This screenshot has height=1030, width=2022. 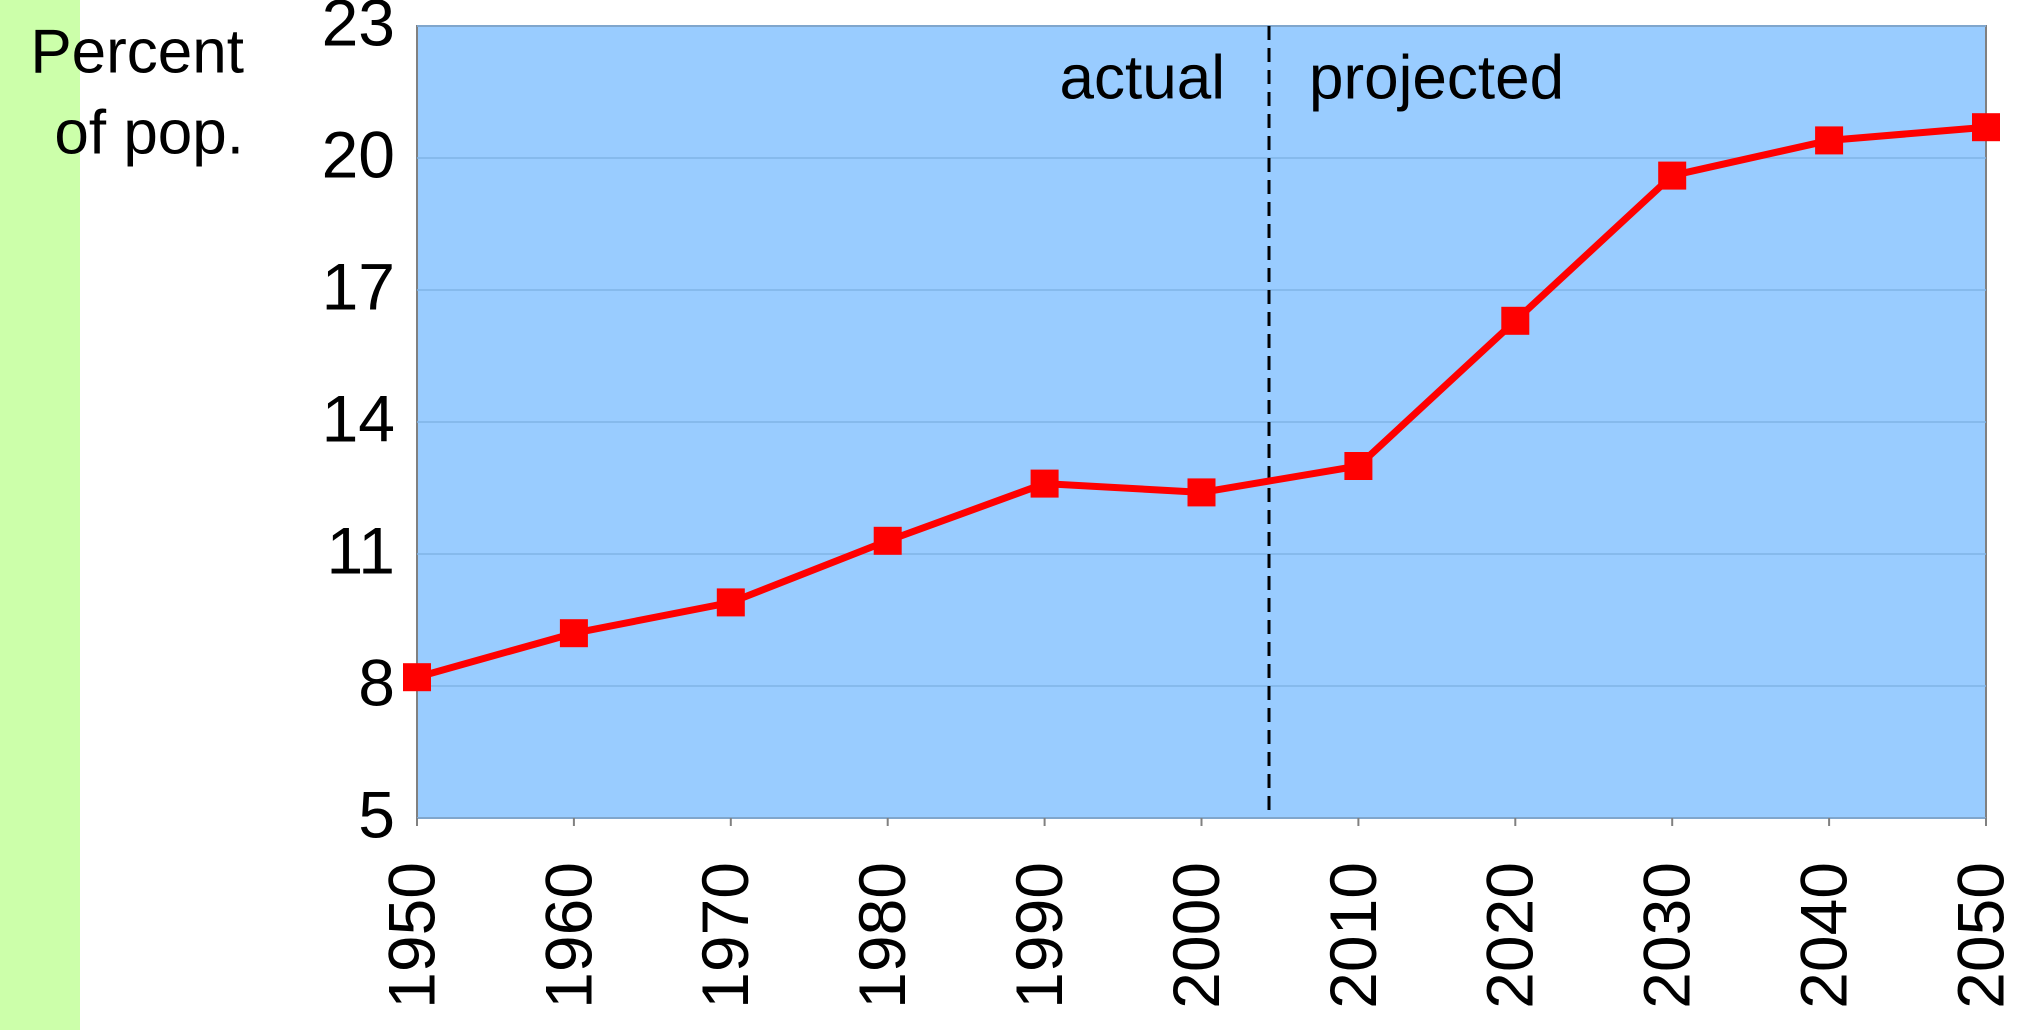 What do you see at coordinates (360, 550) in the screenshot?
I see `y-tick-label: 11` at bounding box center [360, 550].